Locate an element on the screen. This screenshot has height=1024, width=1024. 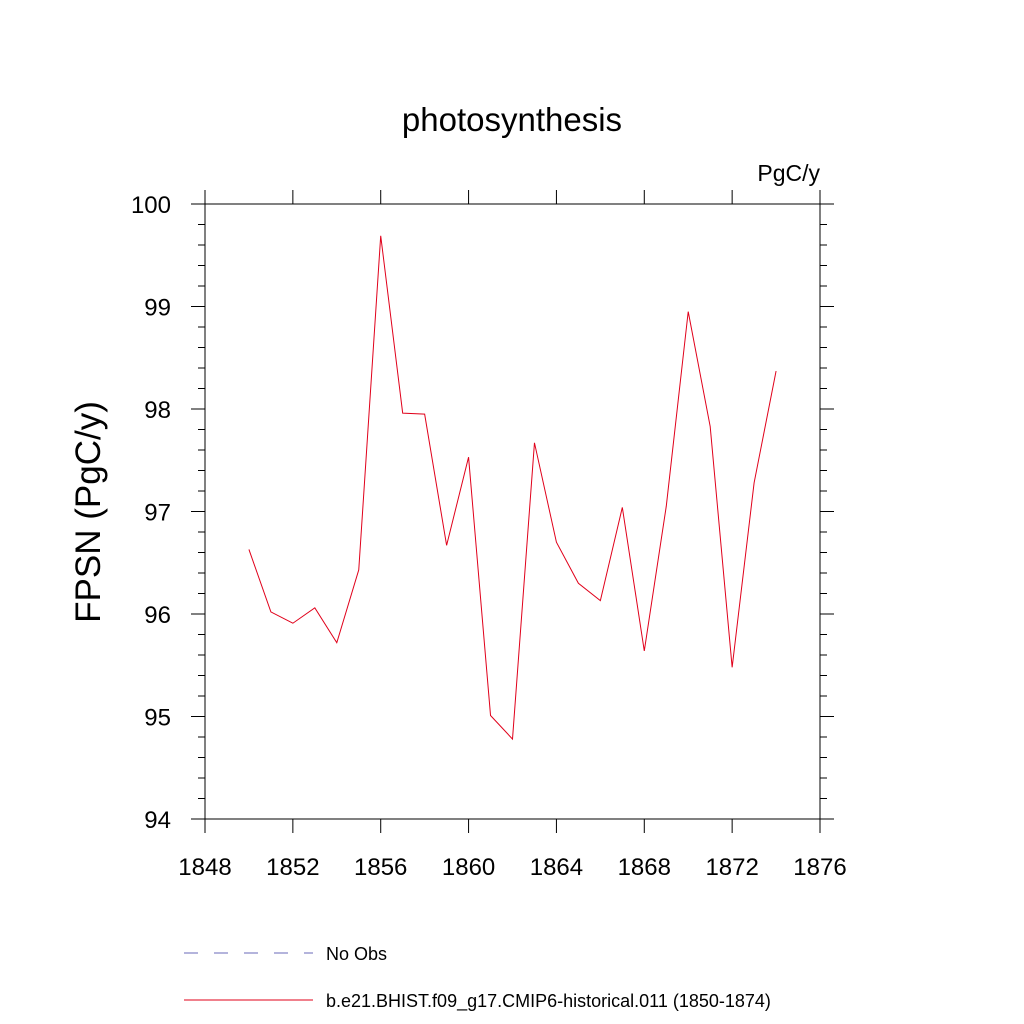
x-tick-label: 1848 is located at coordinates (204, 867).